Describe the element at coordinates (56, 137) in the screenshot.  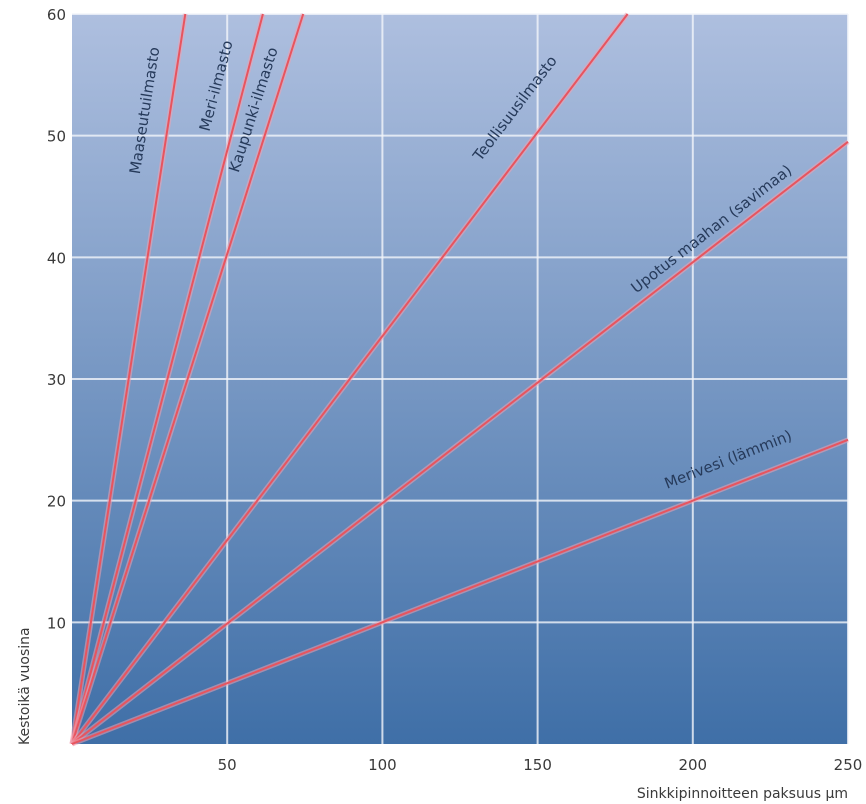
I see `y-tick-label-4: 50` at that location.